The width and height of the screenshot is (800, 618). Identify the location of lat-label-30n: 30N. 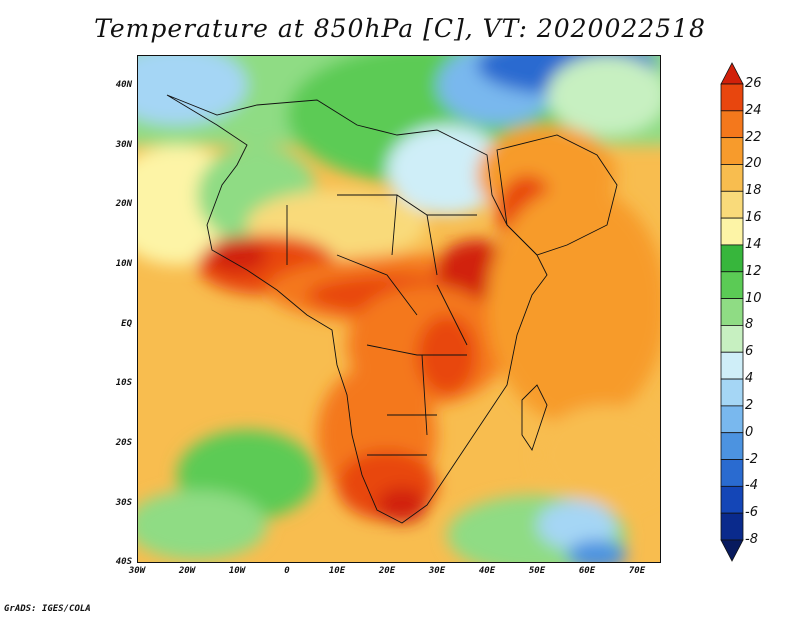
(123, 145).